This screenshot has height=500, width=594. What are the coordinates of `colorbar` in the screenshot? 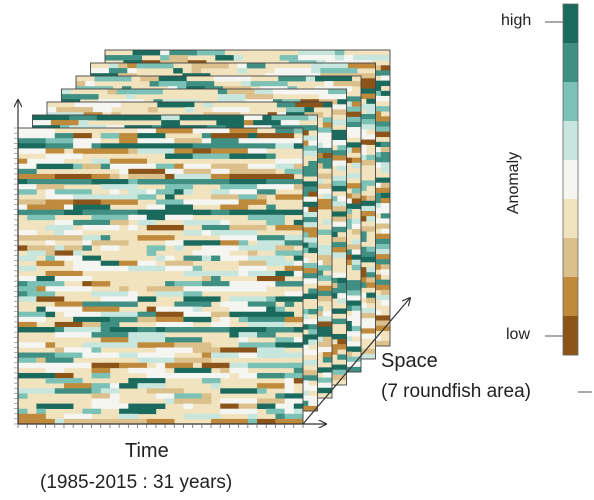 It's located at (570, 179).